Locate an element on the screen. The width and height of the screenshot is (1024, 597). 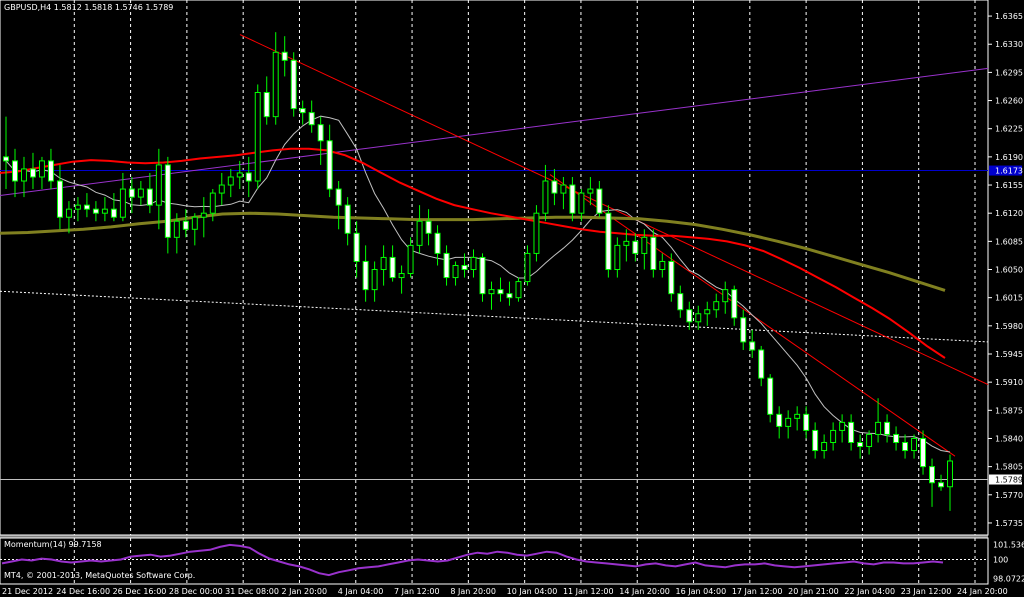
price-label: 1.5770 is located at coordinates (1009, 495).